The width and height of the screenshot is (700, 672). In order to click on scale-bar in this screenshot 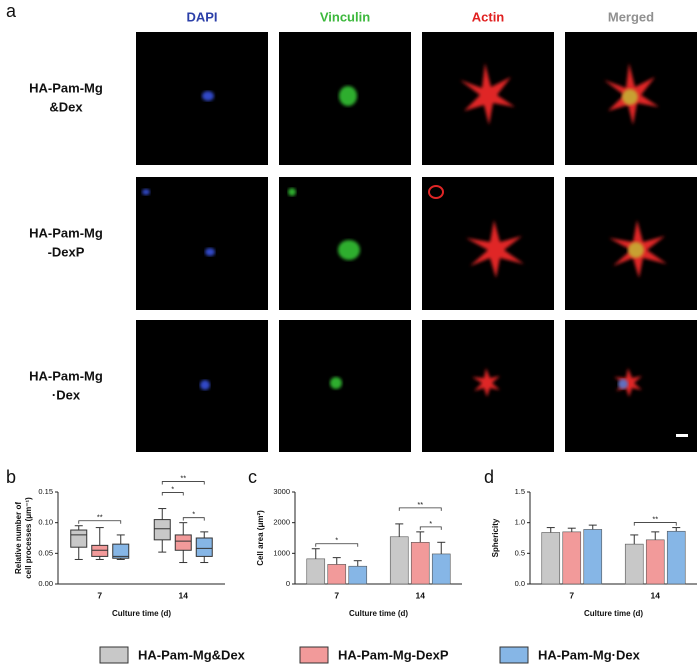, I will do `click(682, 435)`.